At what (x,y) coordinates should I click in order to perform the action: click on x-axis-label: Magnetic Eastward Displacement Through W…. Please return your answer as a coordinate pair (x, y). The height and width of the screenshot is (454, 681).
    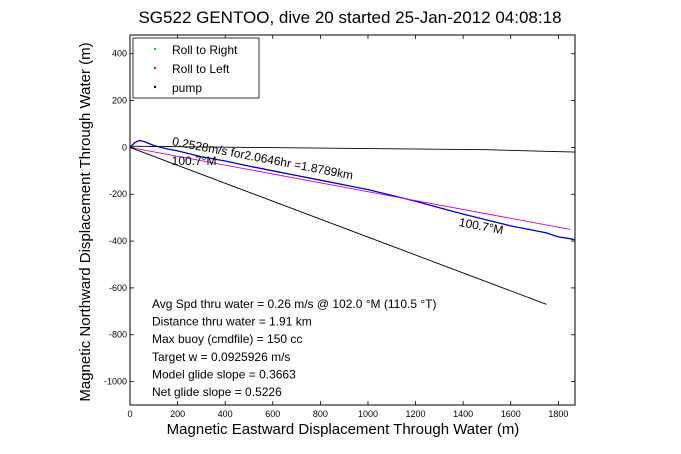
    Looking at the image, I should click on (343, 429).